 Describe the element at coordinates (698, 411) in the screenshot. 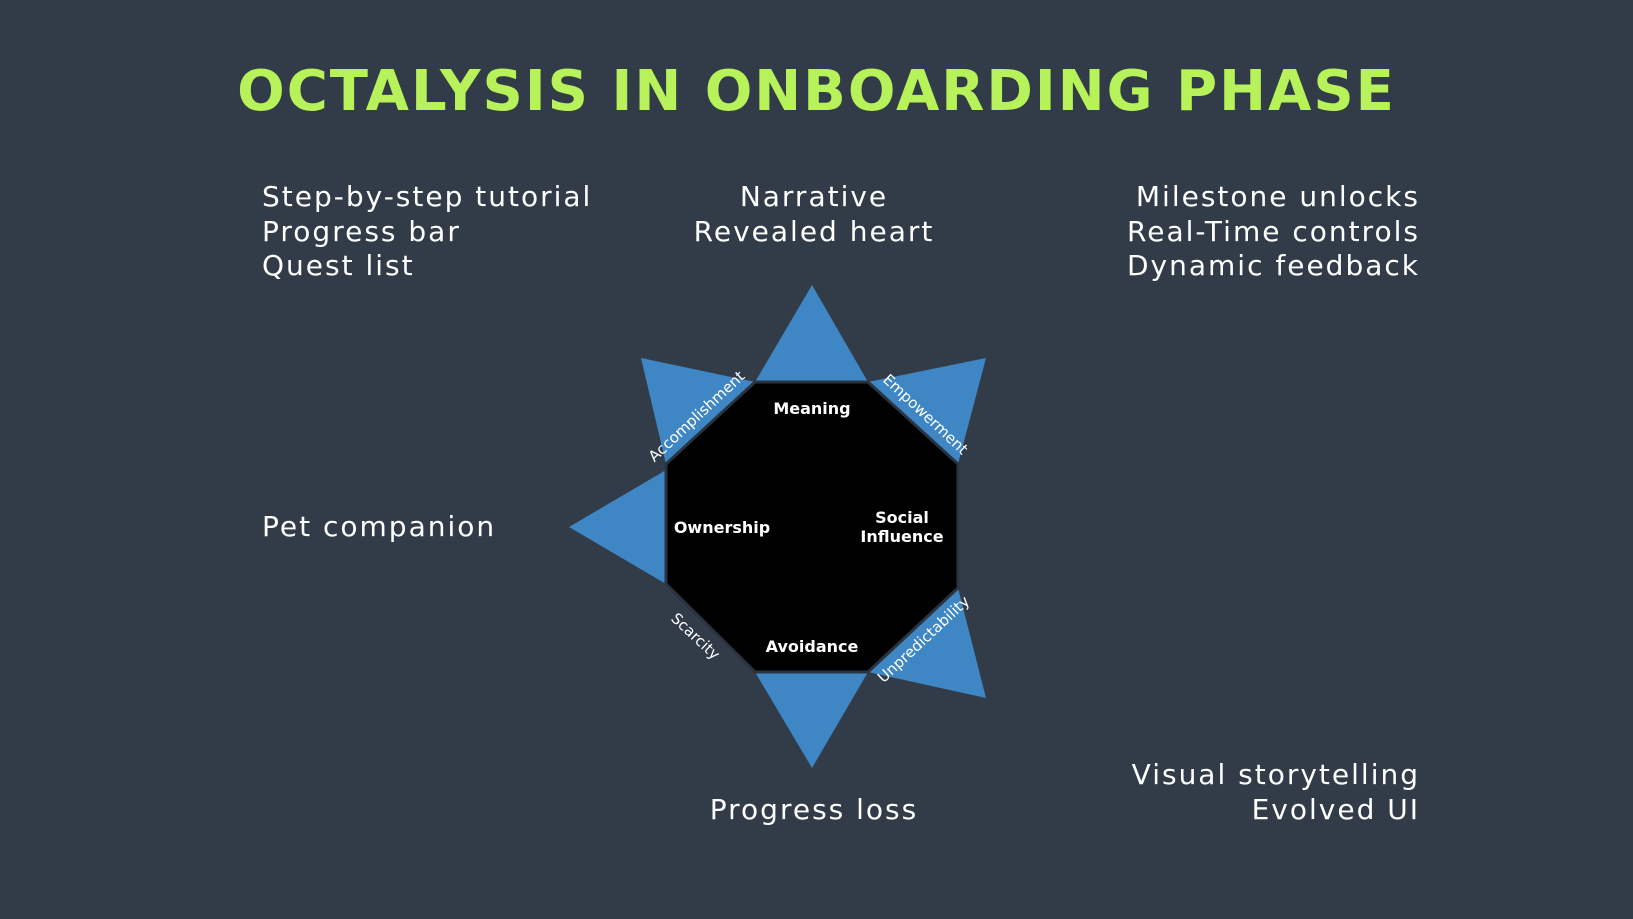

I see `spike-accomplishment` at that location.